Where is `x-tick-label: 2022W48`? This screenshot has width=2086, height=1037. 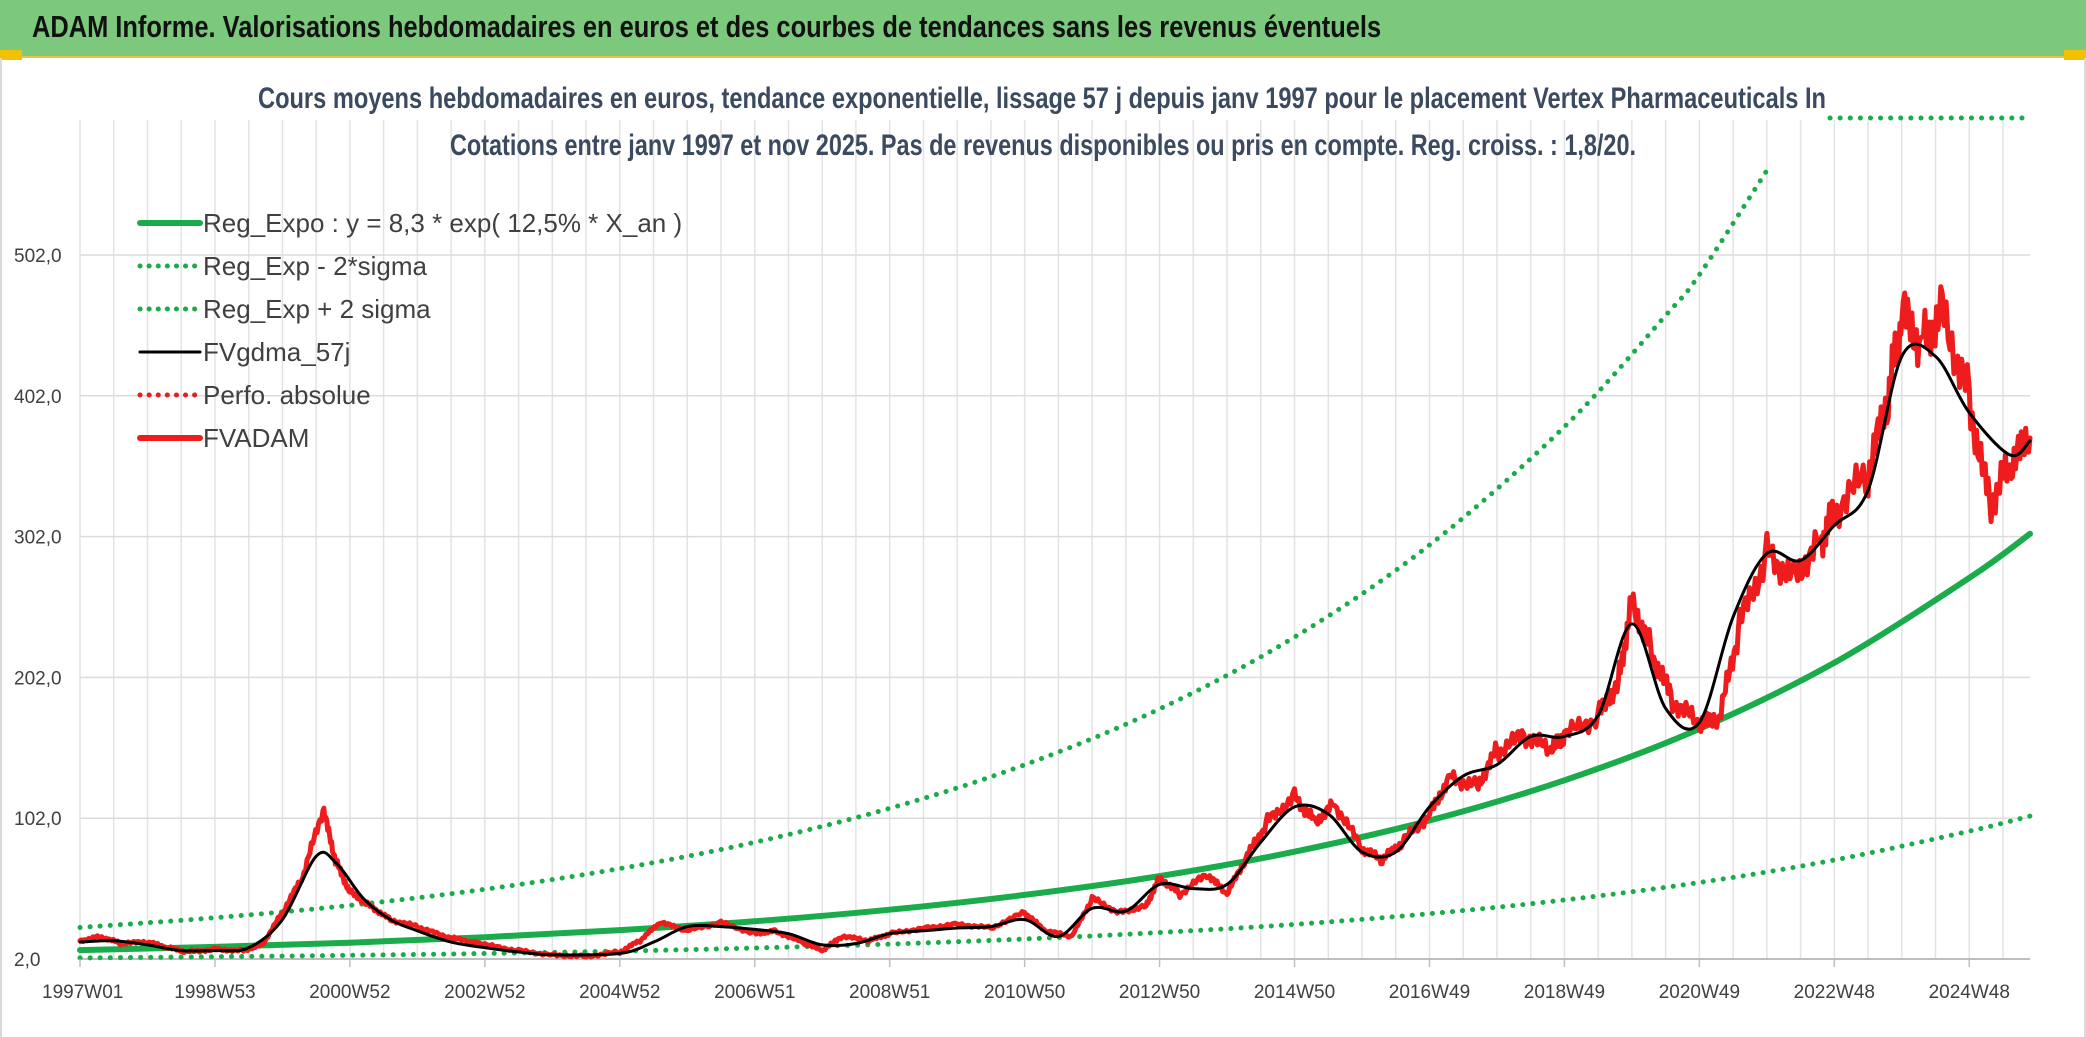
x-tick-label: 2022W48 is located at coordinates (1834, 992).